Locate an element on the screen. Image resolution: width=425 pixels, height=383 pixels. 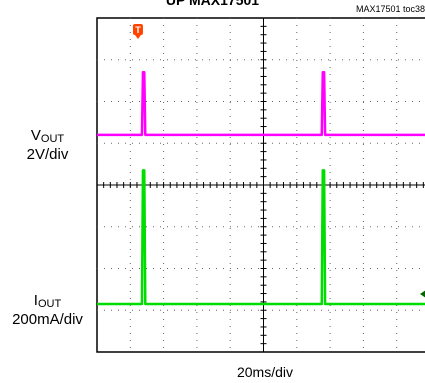
trace-vout is located at coordinates (261, 104).